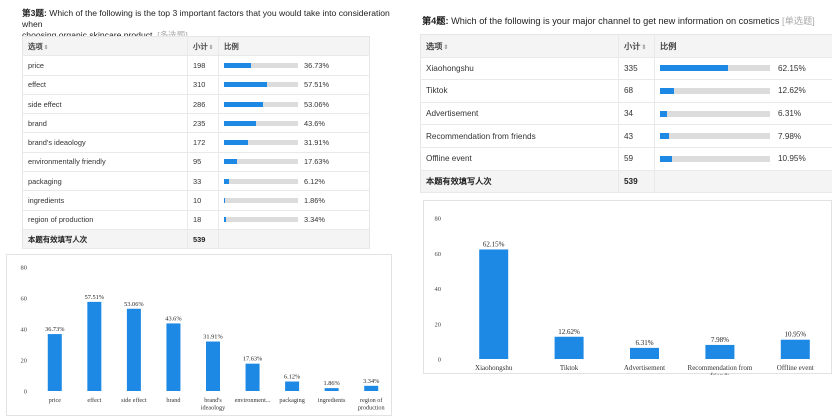  Describe the element at coordinates (24, 330) in the screenshot. I see `y-tick-label: 40` at that location.